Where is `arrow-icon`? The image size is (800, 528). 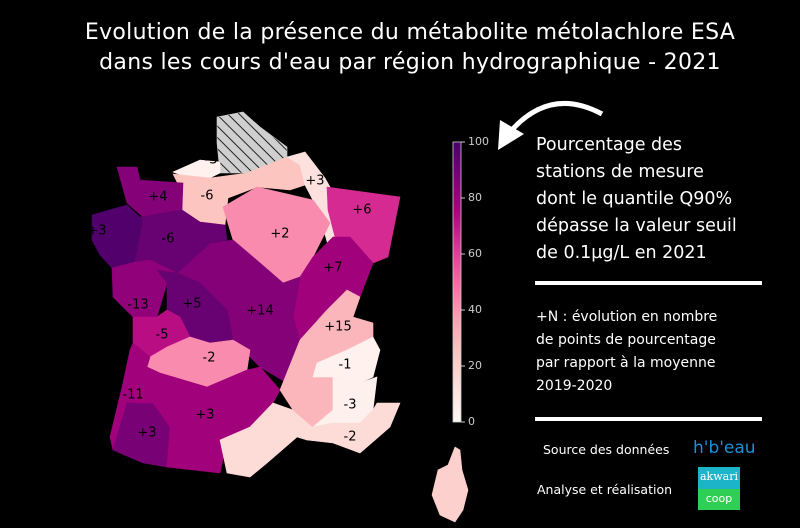 arrow-icon is located at coordinates (556, 117).